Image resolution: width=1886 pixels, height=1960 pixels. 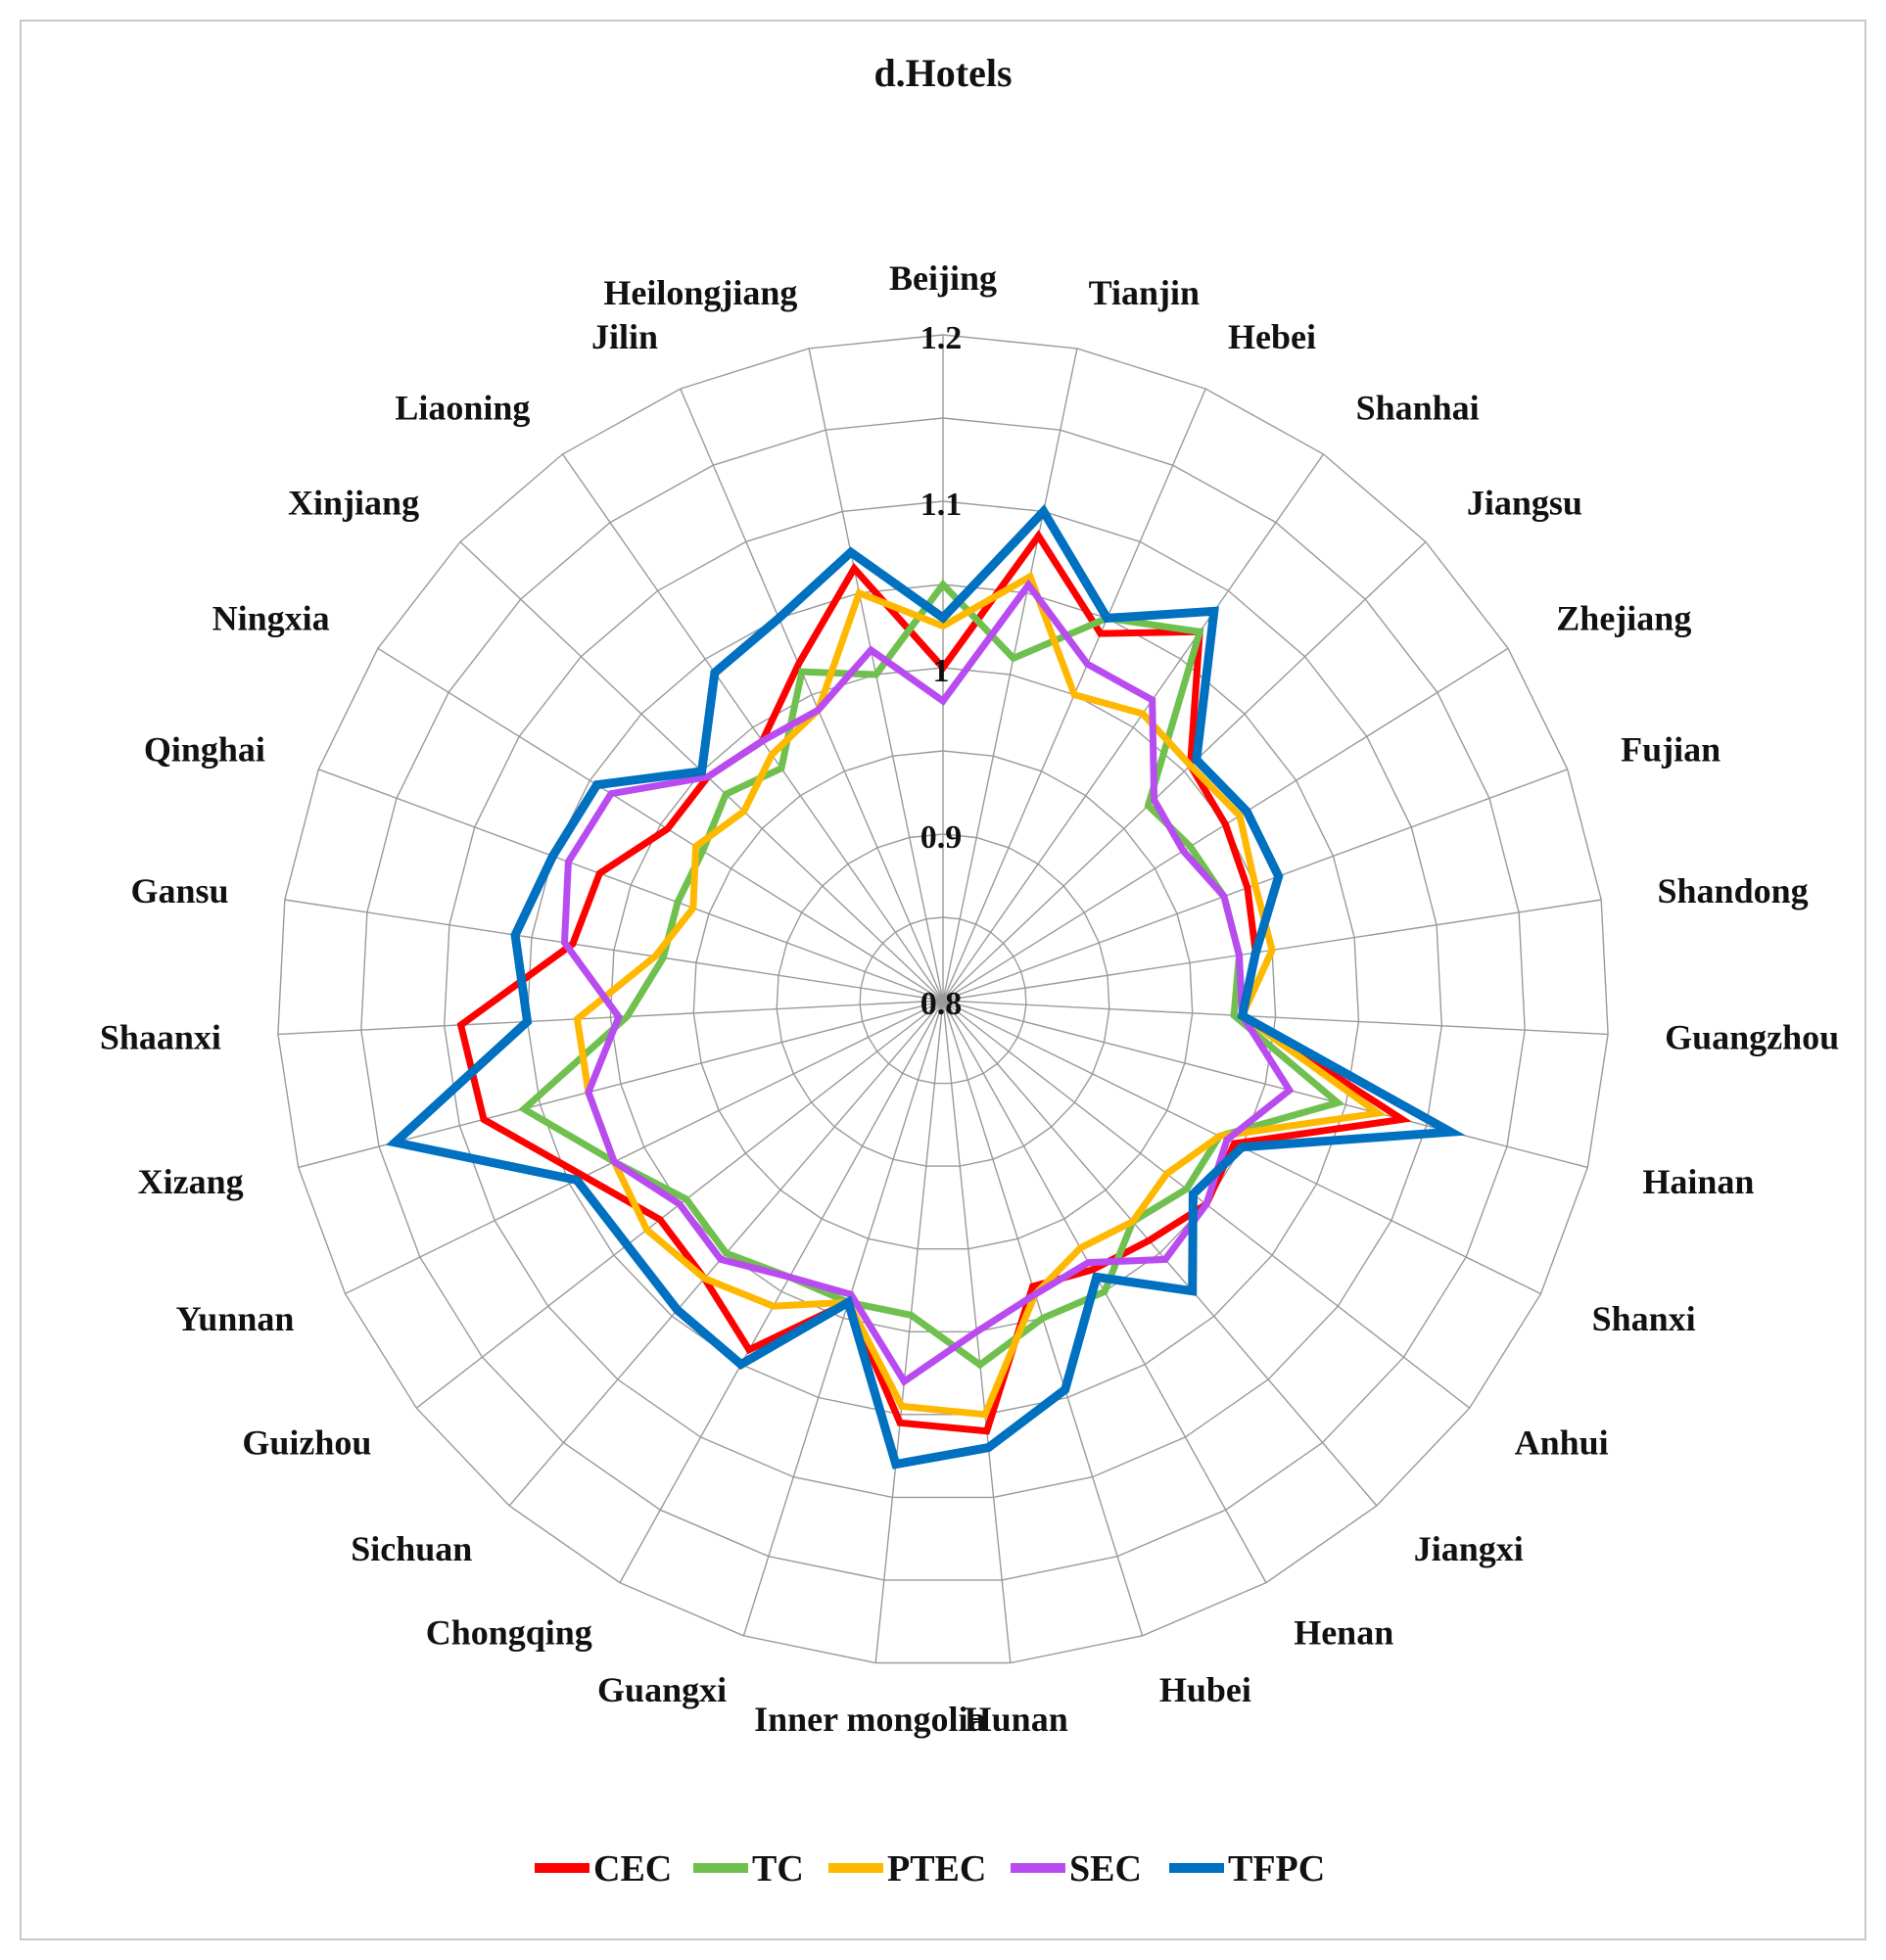 What do you see at coordinates (1644, 1318) in the screenshot?
I see `category-label: Shanxi` at bounding box center [1644, 1318].